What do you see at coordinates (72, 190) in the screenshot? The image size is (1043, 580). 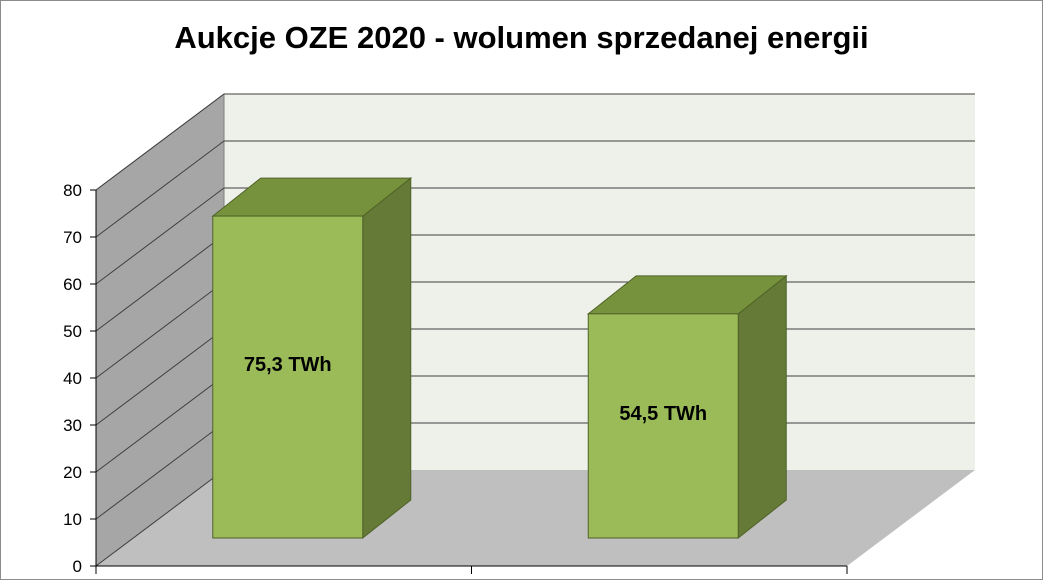 I see `y-tick-label: 80` at bounding box center [72, 190].